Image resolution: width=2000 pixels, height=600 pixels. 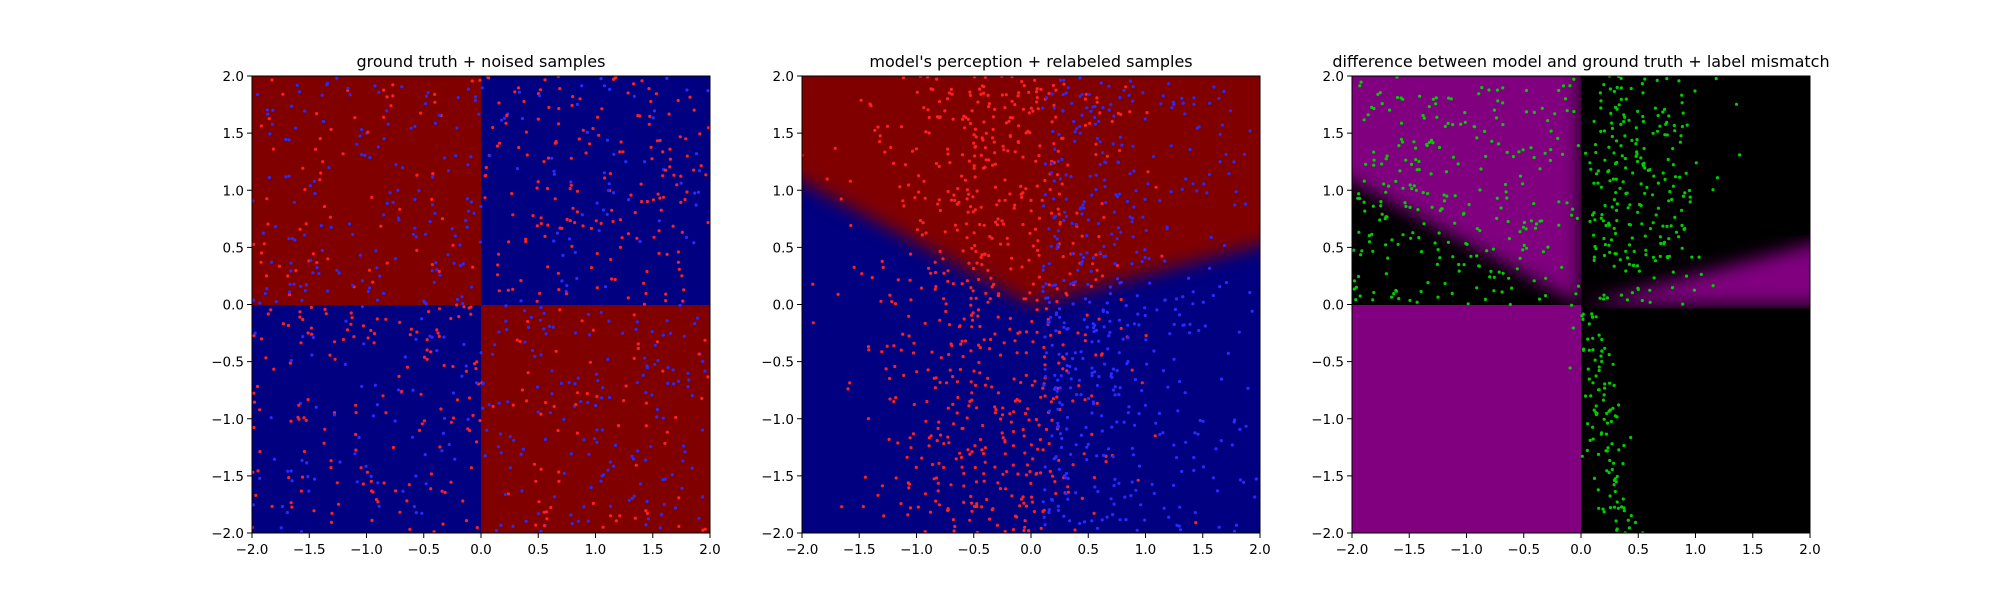 What do you see at coordinates (233, 191) in the screenshot?
I see `y-tick-label: 1.0` at bounding box center [233, 191].